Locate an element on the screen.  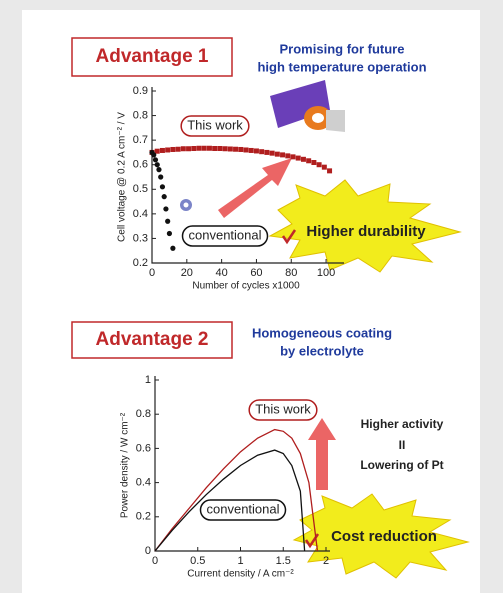
y-axis-label: Cell voltage @ 0.2 A cm⁻² / V is located at coordinates (122, 177).